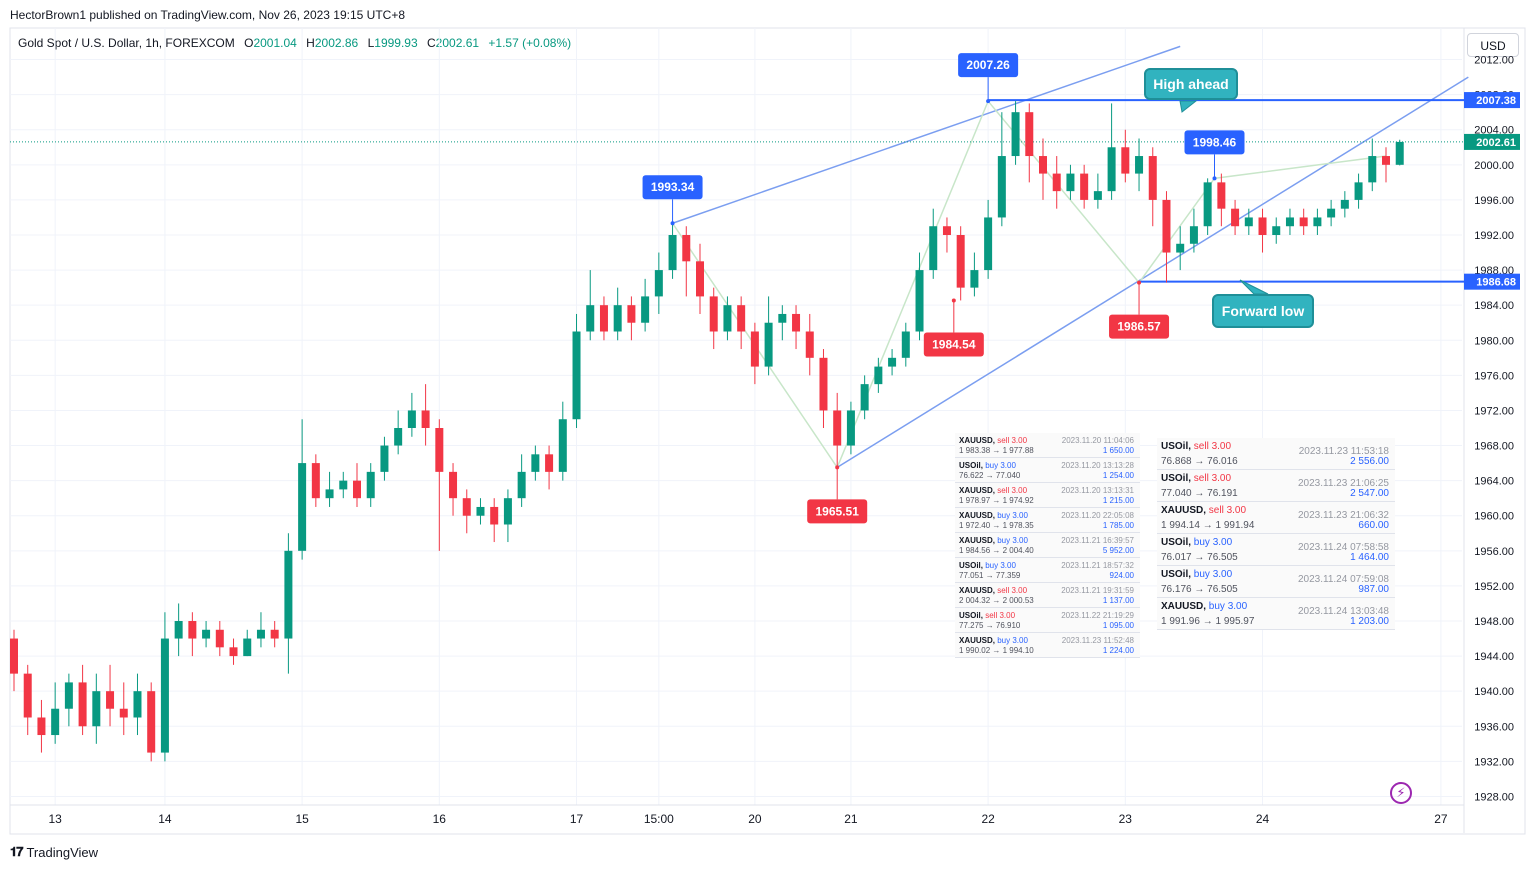  I want to click on level-tag: 1986.68, so click(1496, 283).